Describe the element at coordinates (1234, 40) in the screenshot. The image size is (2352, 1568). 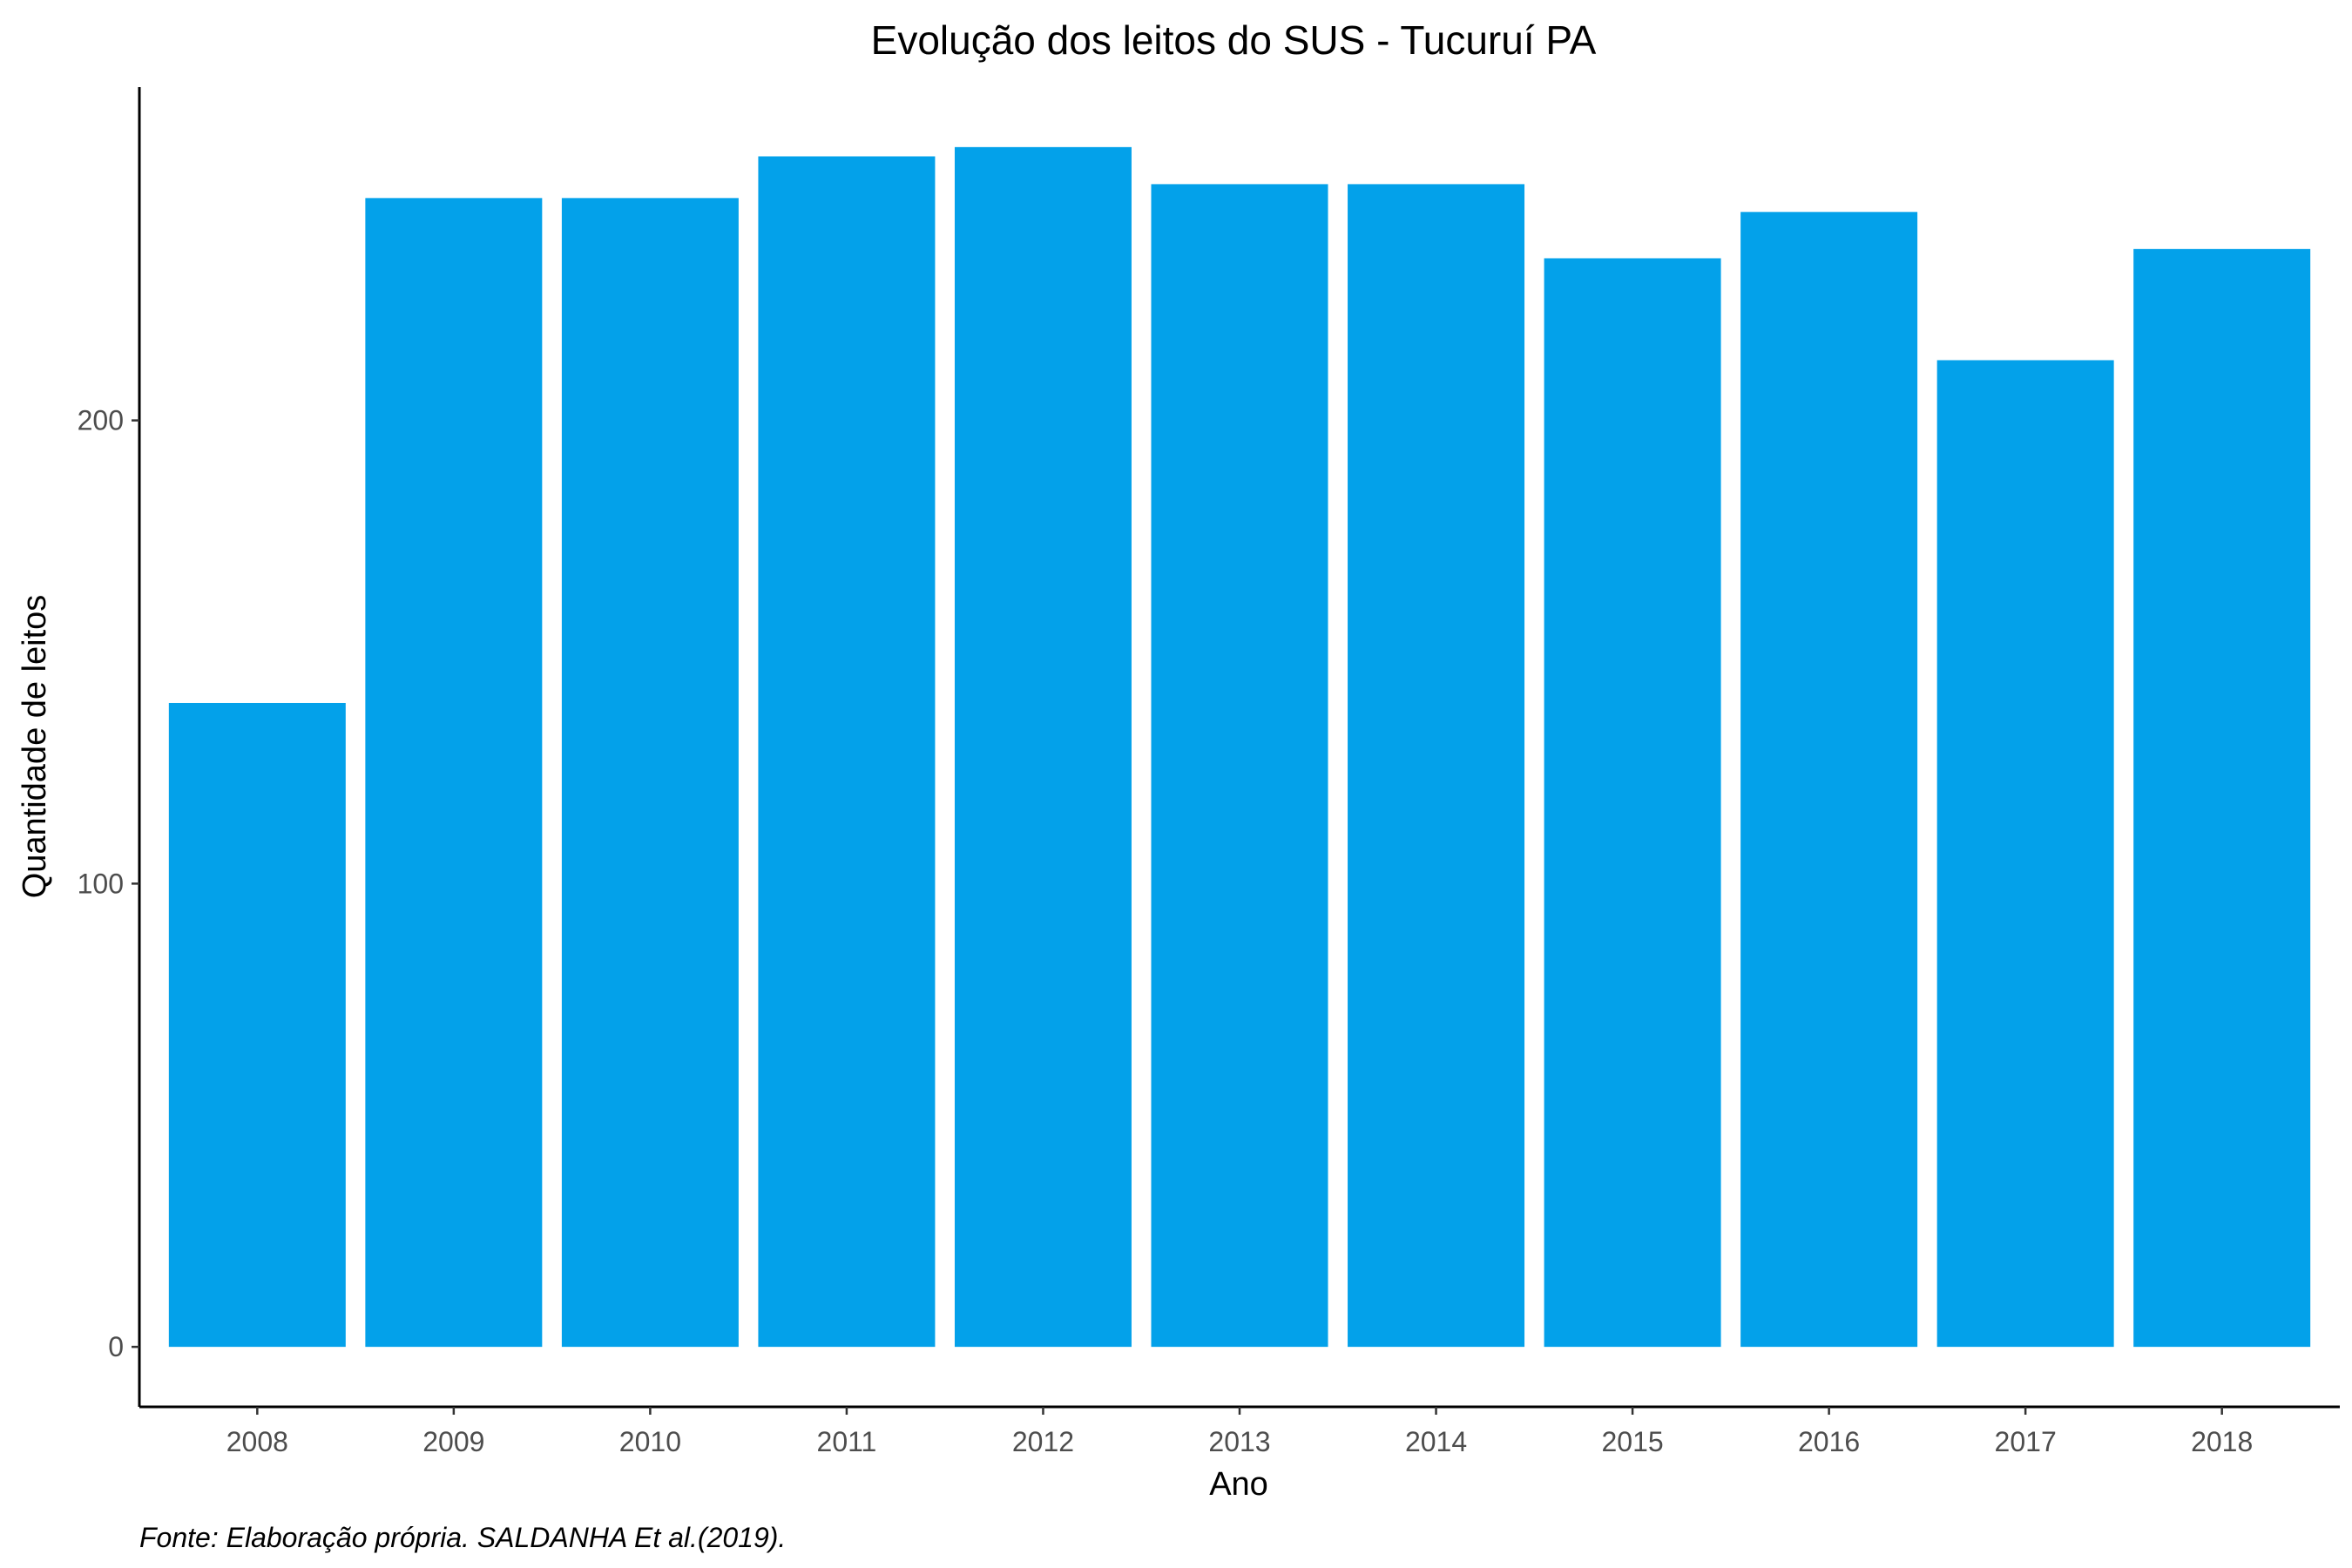
I see `chart-title: Evolução dos leitos do SUS - Tucuruí PA` at that location.